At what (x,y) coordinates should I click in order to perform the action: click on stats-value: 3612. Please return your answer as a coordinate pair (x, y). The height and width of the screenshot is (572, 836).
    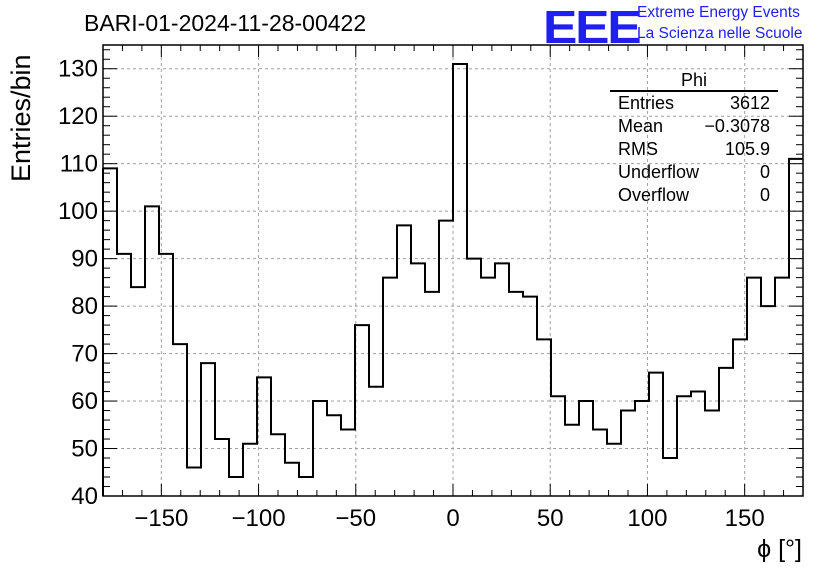
    Looking at the image, I should click on (749, 103).